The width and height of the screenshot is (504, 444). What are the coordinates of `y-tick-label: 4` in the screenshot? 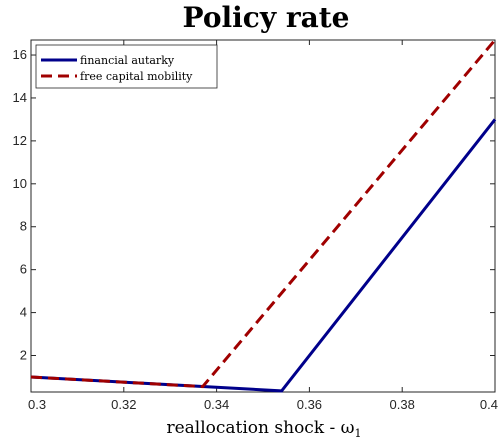 It's located at (23, 312).